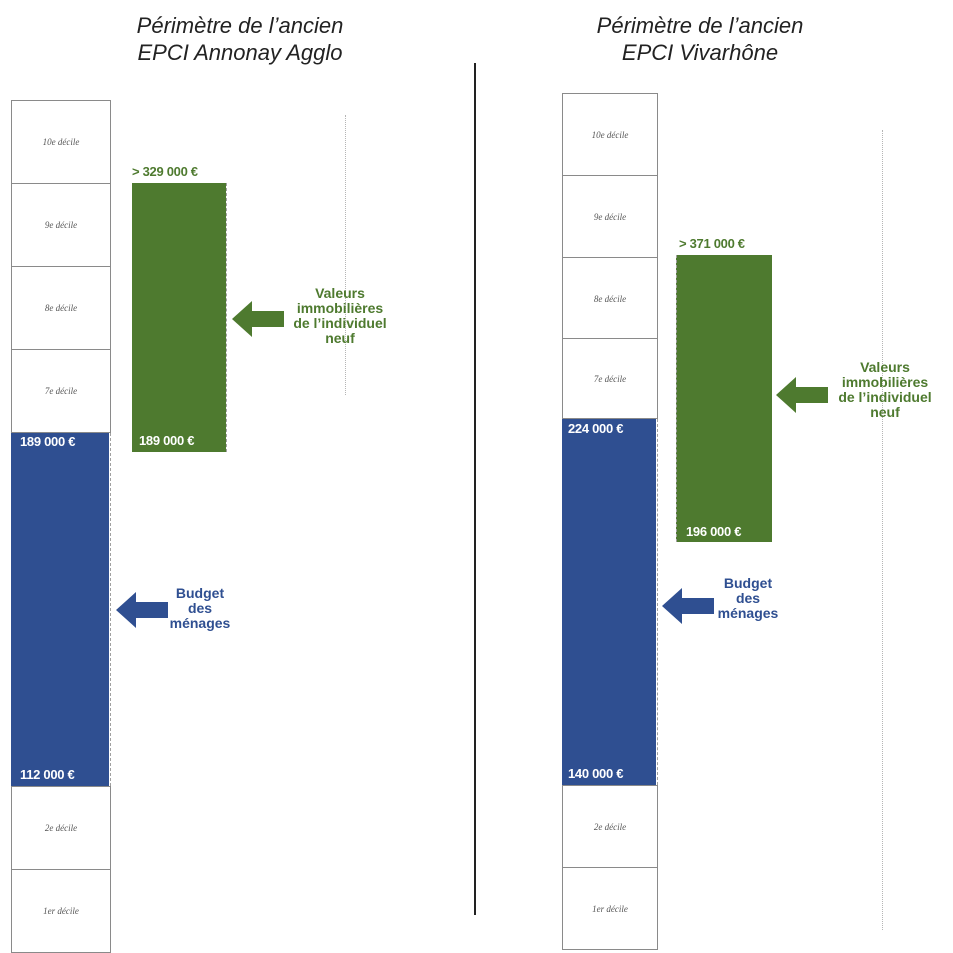 The width and height of the screenshot is (953, 953). I want to click on property-low-value: 189 000 €, so click(167, 440).